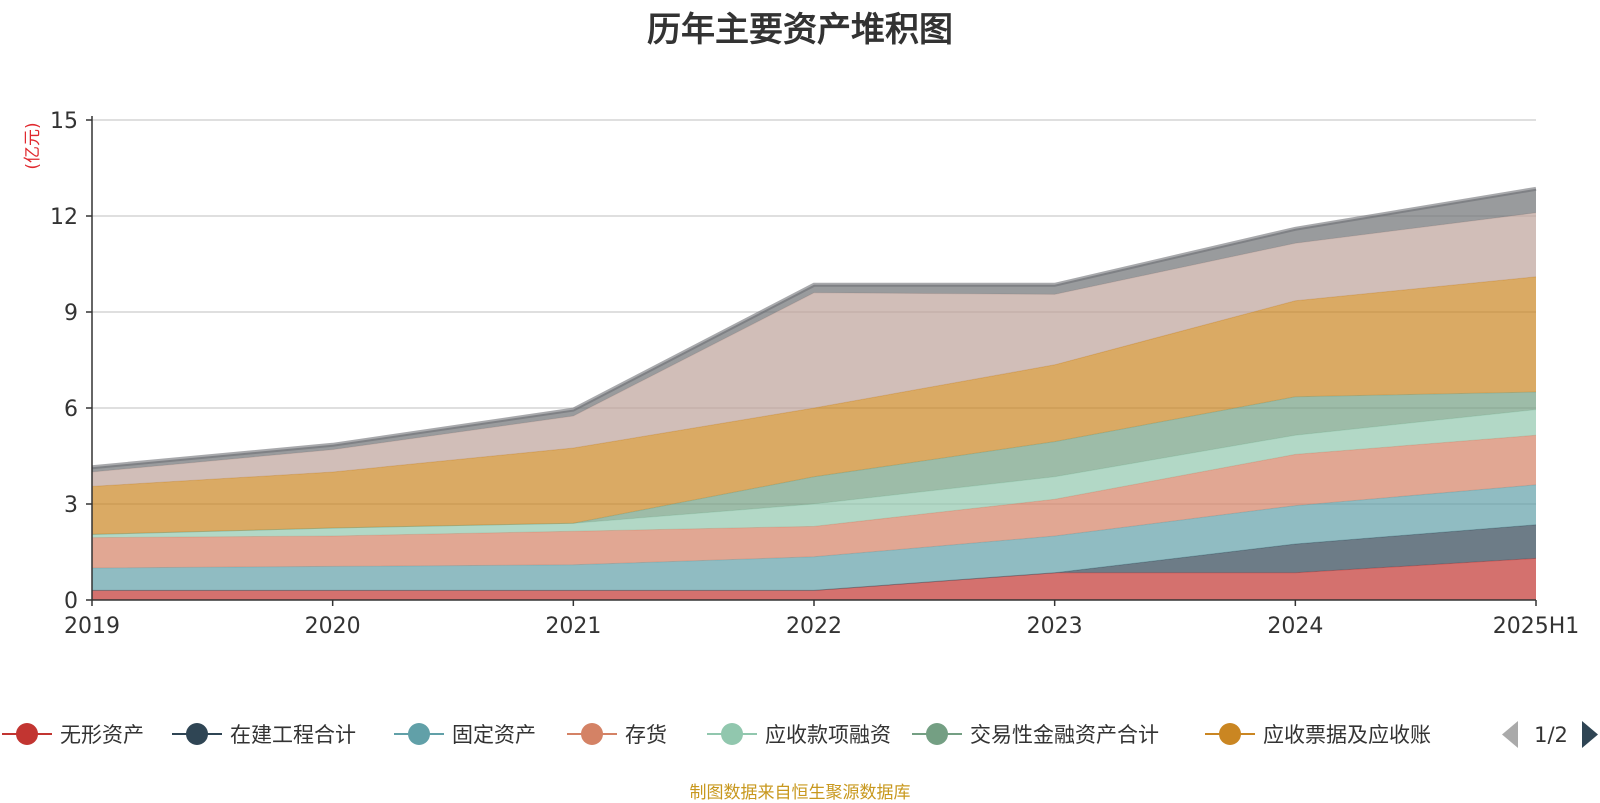 Image resolution: width=1600 pixels, height=803 pixels. Describe the element at coordinates (71, 409) in the screenshot. I see `y-tick-label: 6` at that location.